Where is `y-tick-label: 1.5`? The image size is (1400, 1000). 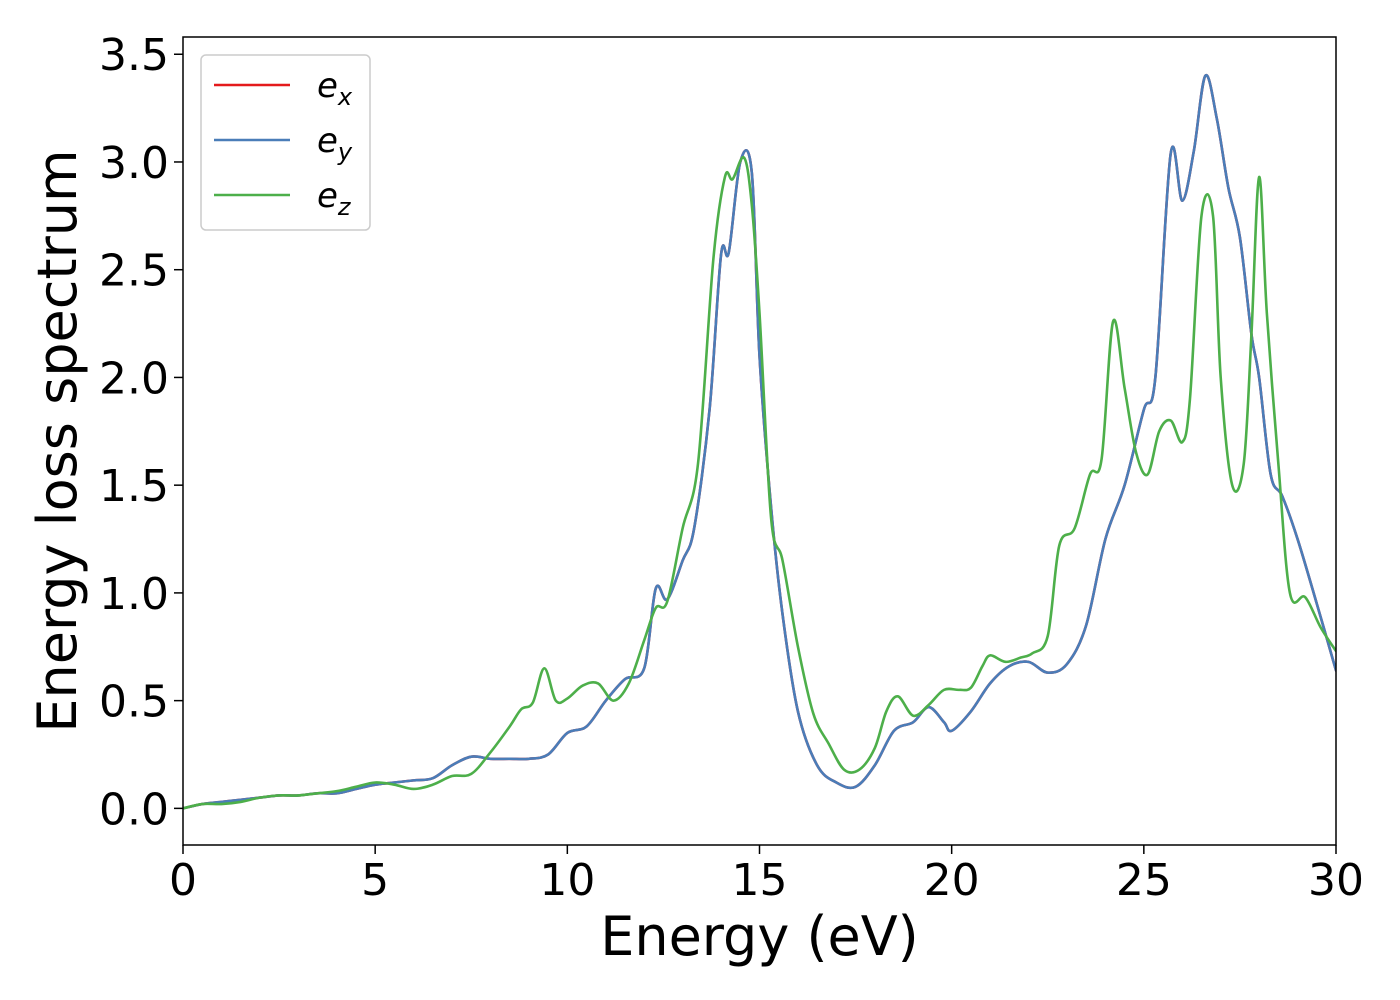
y-tick-label: 1.5 is located at coordinates (134, 486).